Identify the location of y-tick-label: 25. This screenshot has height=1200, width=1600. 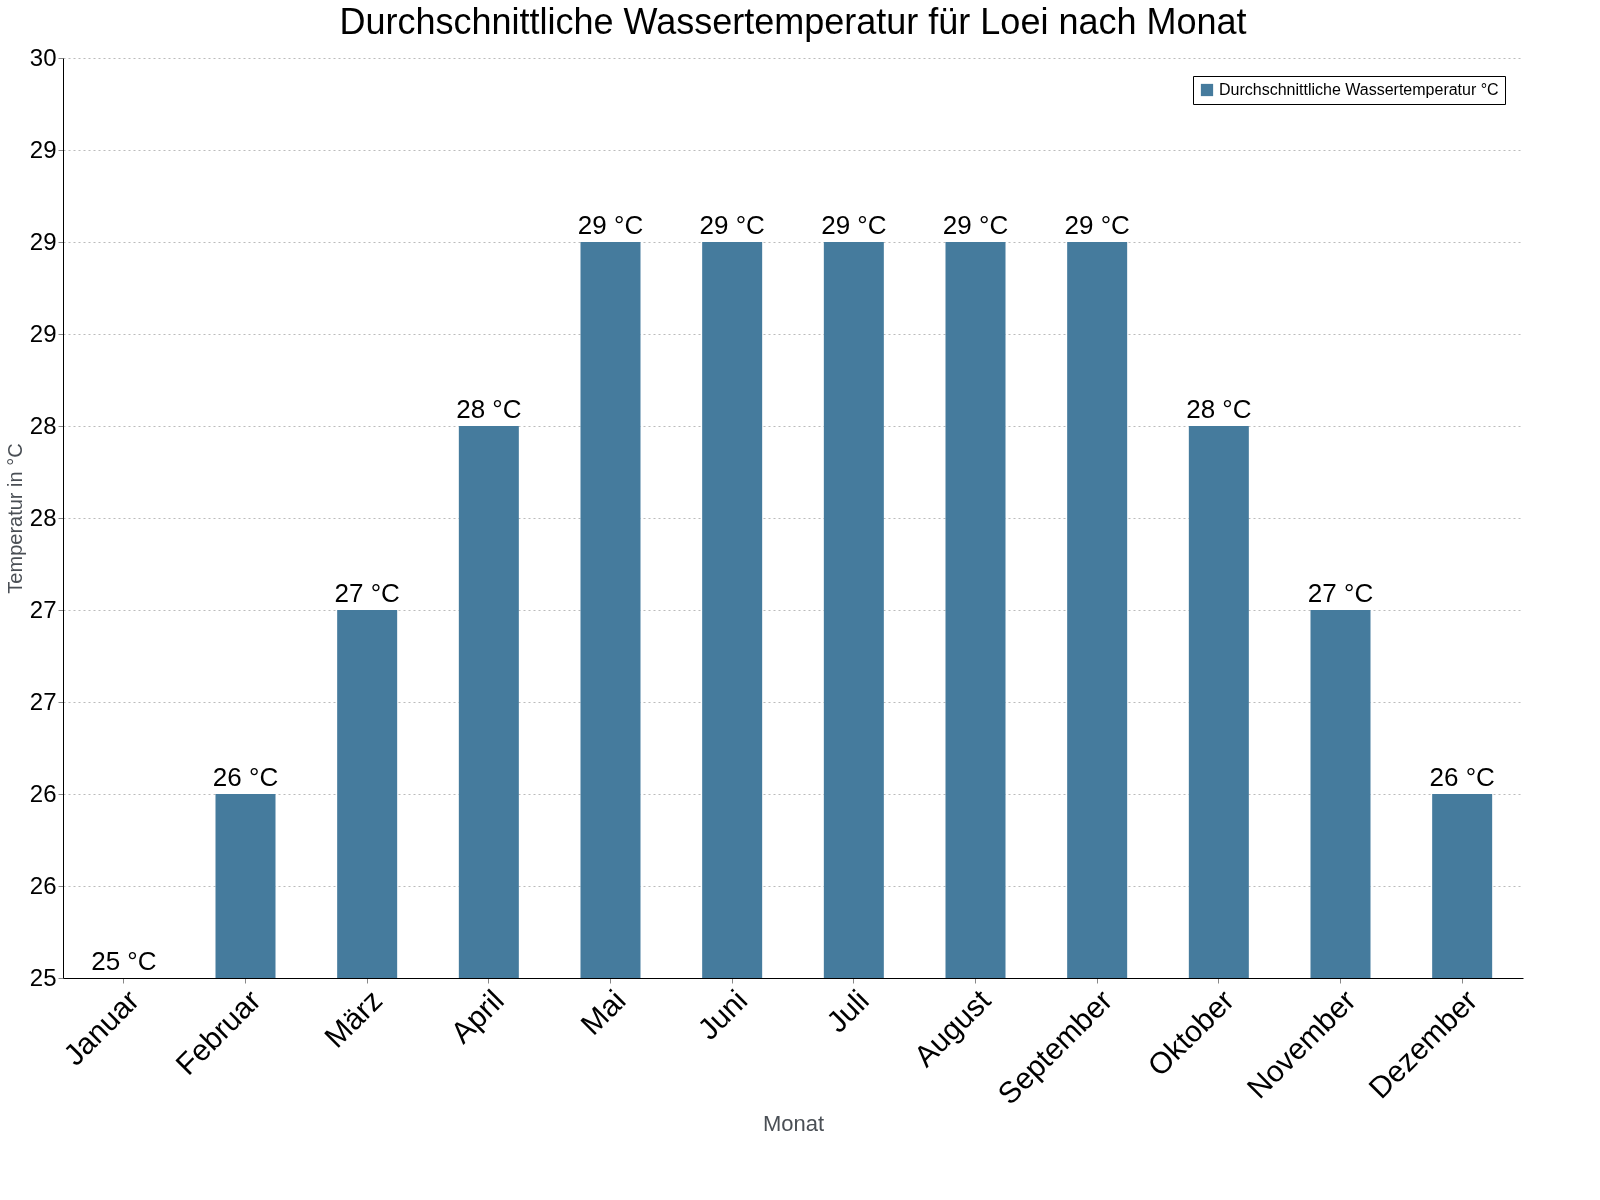
(43, 977).